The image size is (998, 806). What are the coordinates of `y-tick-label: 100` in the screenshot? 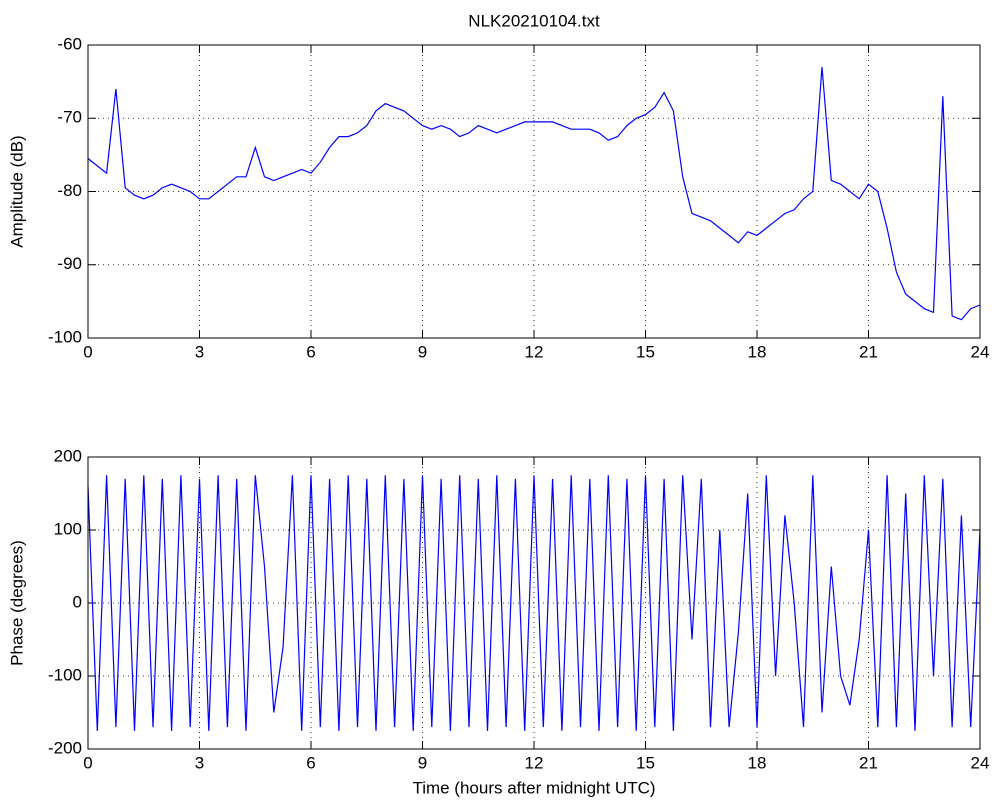 It's located at (68, 528).